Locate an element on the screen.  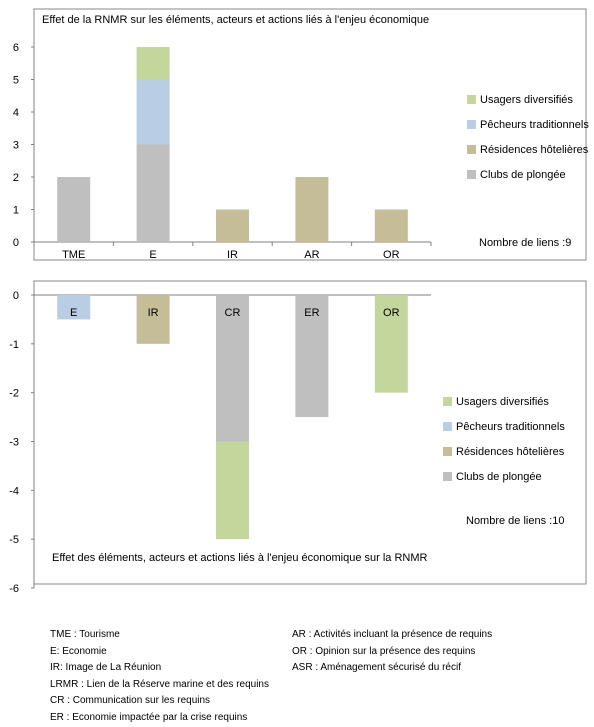
chart1-x-tick-label: TME is located at coordinates (73, 255).